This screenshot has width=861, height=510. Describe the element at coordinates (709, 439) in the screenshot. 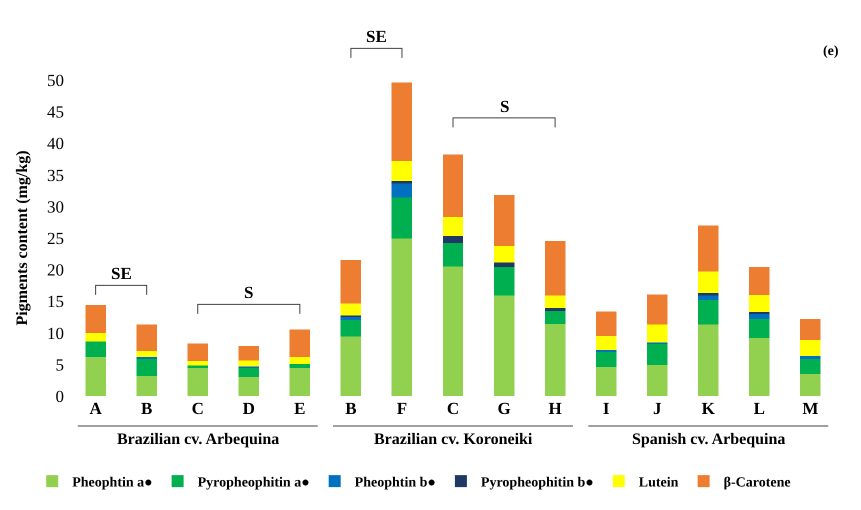

I see `text: Spanish cv. Arbequina` at that location.